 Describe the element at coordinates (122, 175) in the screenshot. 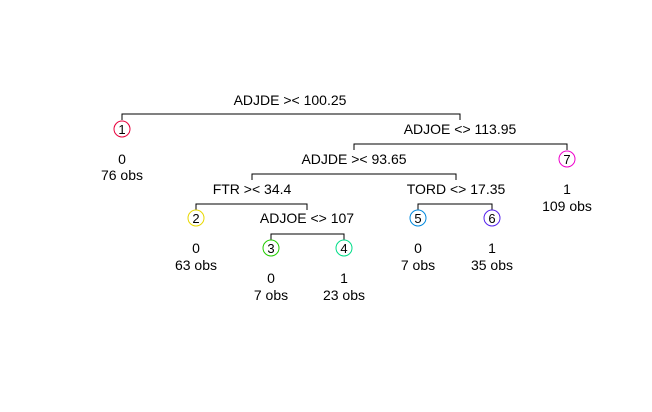

I see `leaf-obs-1: 76 obs` at that location.